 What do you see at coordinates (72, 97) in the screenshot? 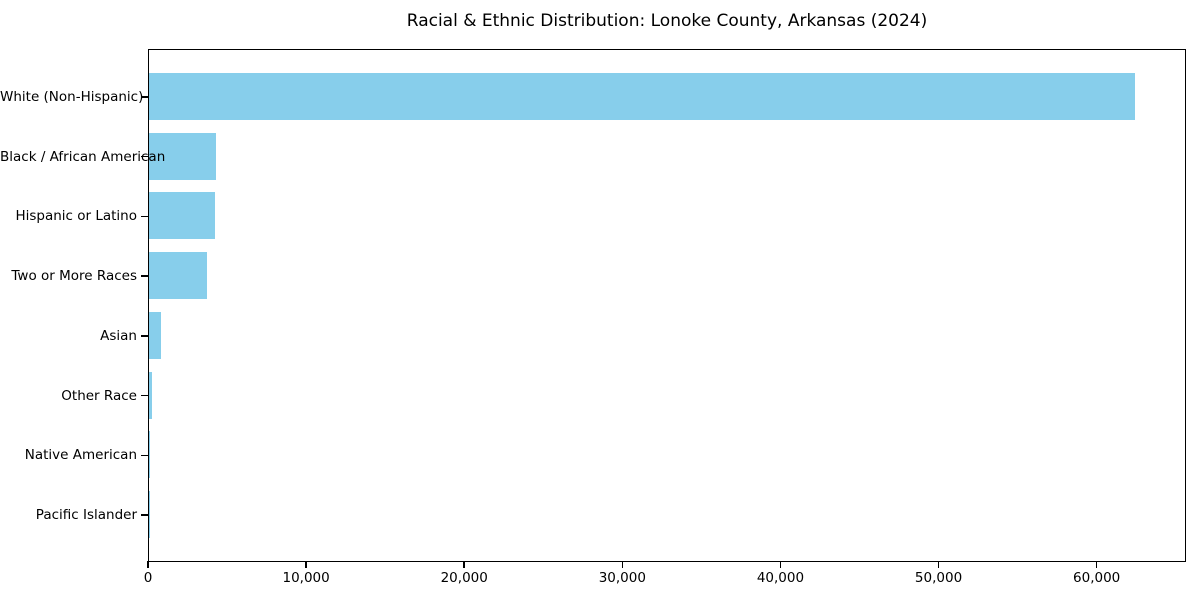
I see `y-tick-label: White (Non-Hispanic)` at bounding box center [72, 97].